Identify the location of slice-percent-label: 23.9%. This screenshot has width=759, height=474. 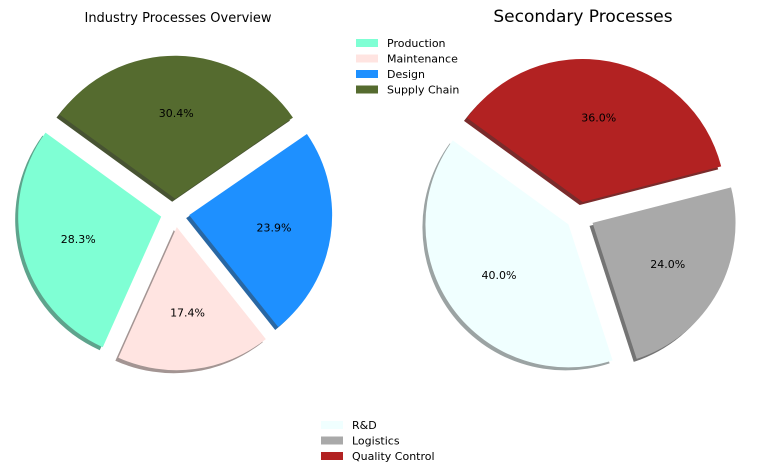
(274, 228).